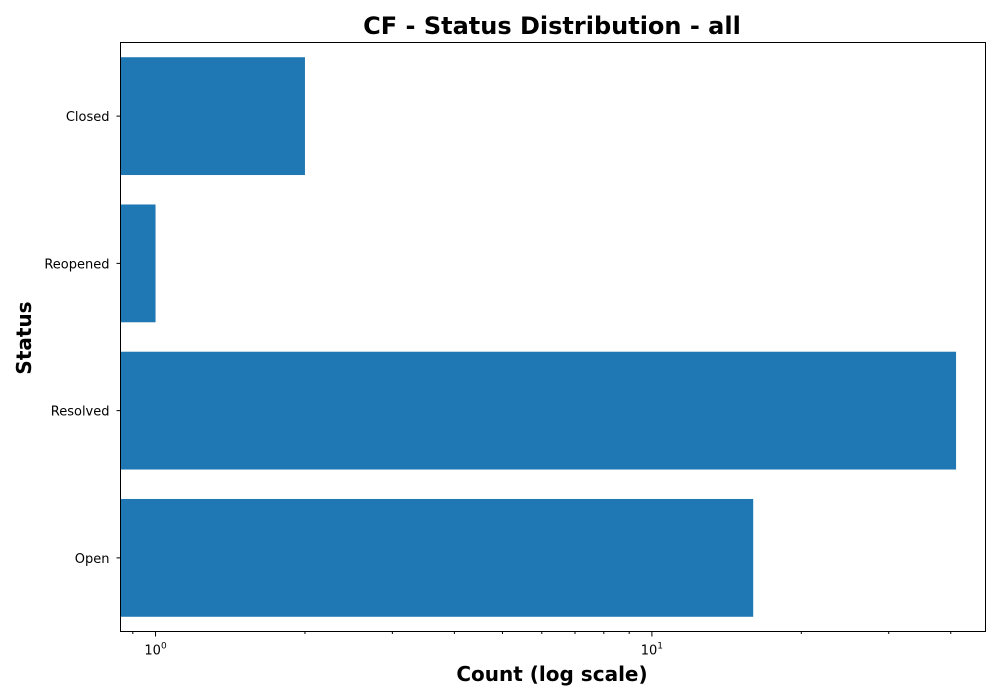 This screenshot has width=1000, height=700. What do you see at coordinates (538, 410) in the screenshot?
I see `bar-resolved` at bounding box center [538, 410].